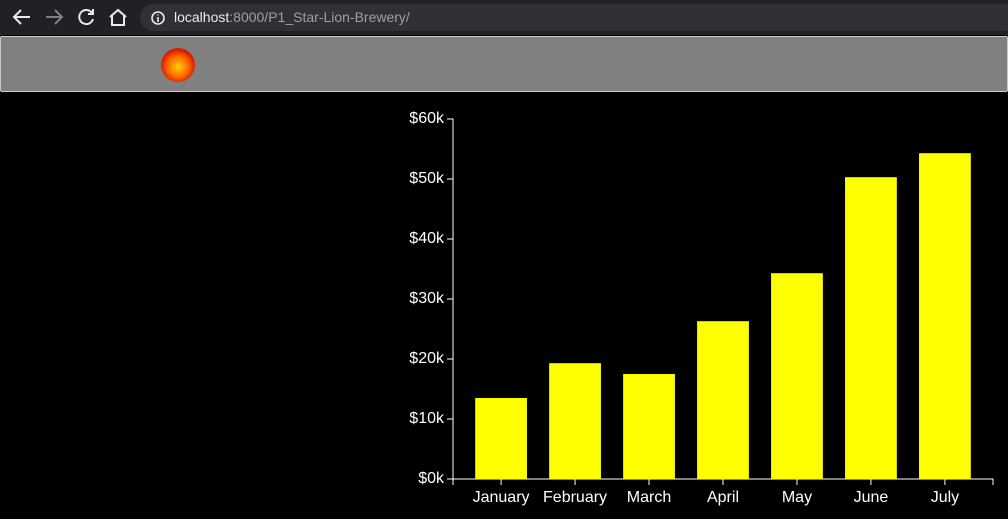 Image resolution: width=1008 pixels, height=519 pixels. What do you see at coordinates (319, 17) in the screenshot?
I see `url-path: :8000/P1_Star-Lion-Brewery/` at bounding box center [319, 17].